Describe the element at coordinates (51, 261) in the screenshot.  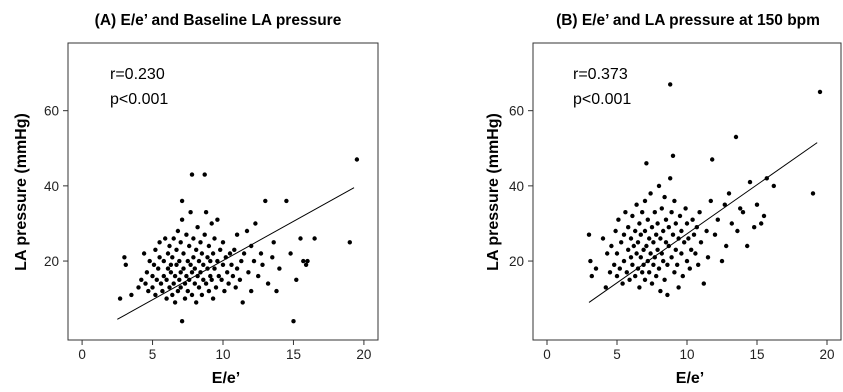
I see `panel-a-y-tick-label: 20` at that location.